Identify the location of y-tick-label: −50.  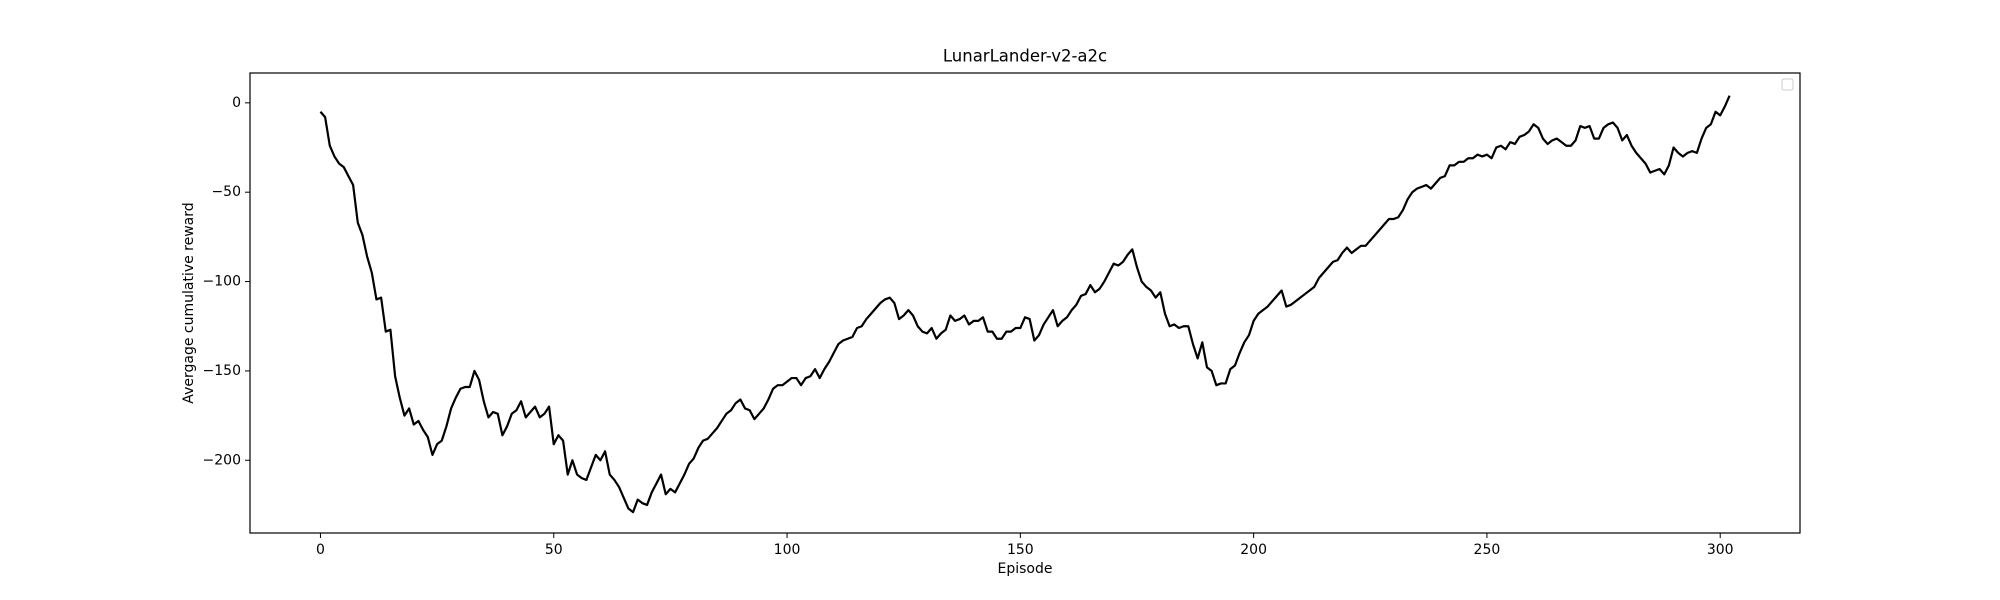
(226, 192).